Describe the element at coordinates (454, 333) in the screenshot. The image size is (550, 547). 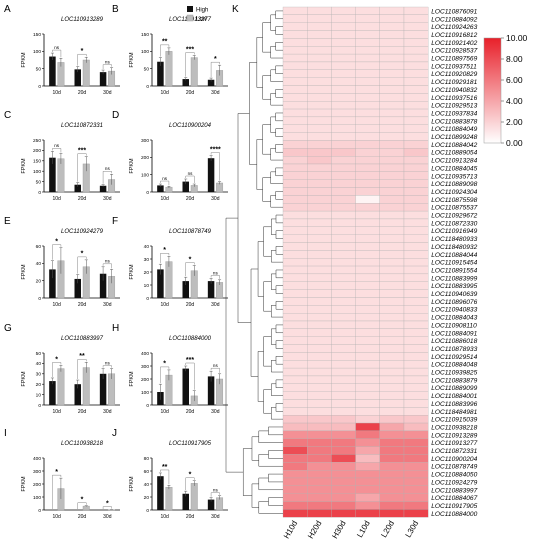
I see `row-label: LOC110884091` at that location.